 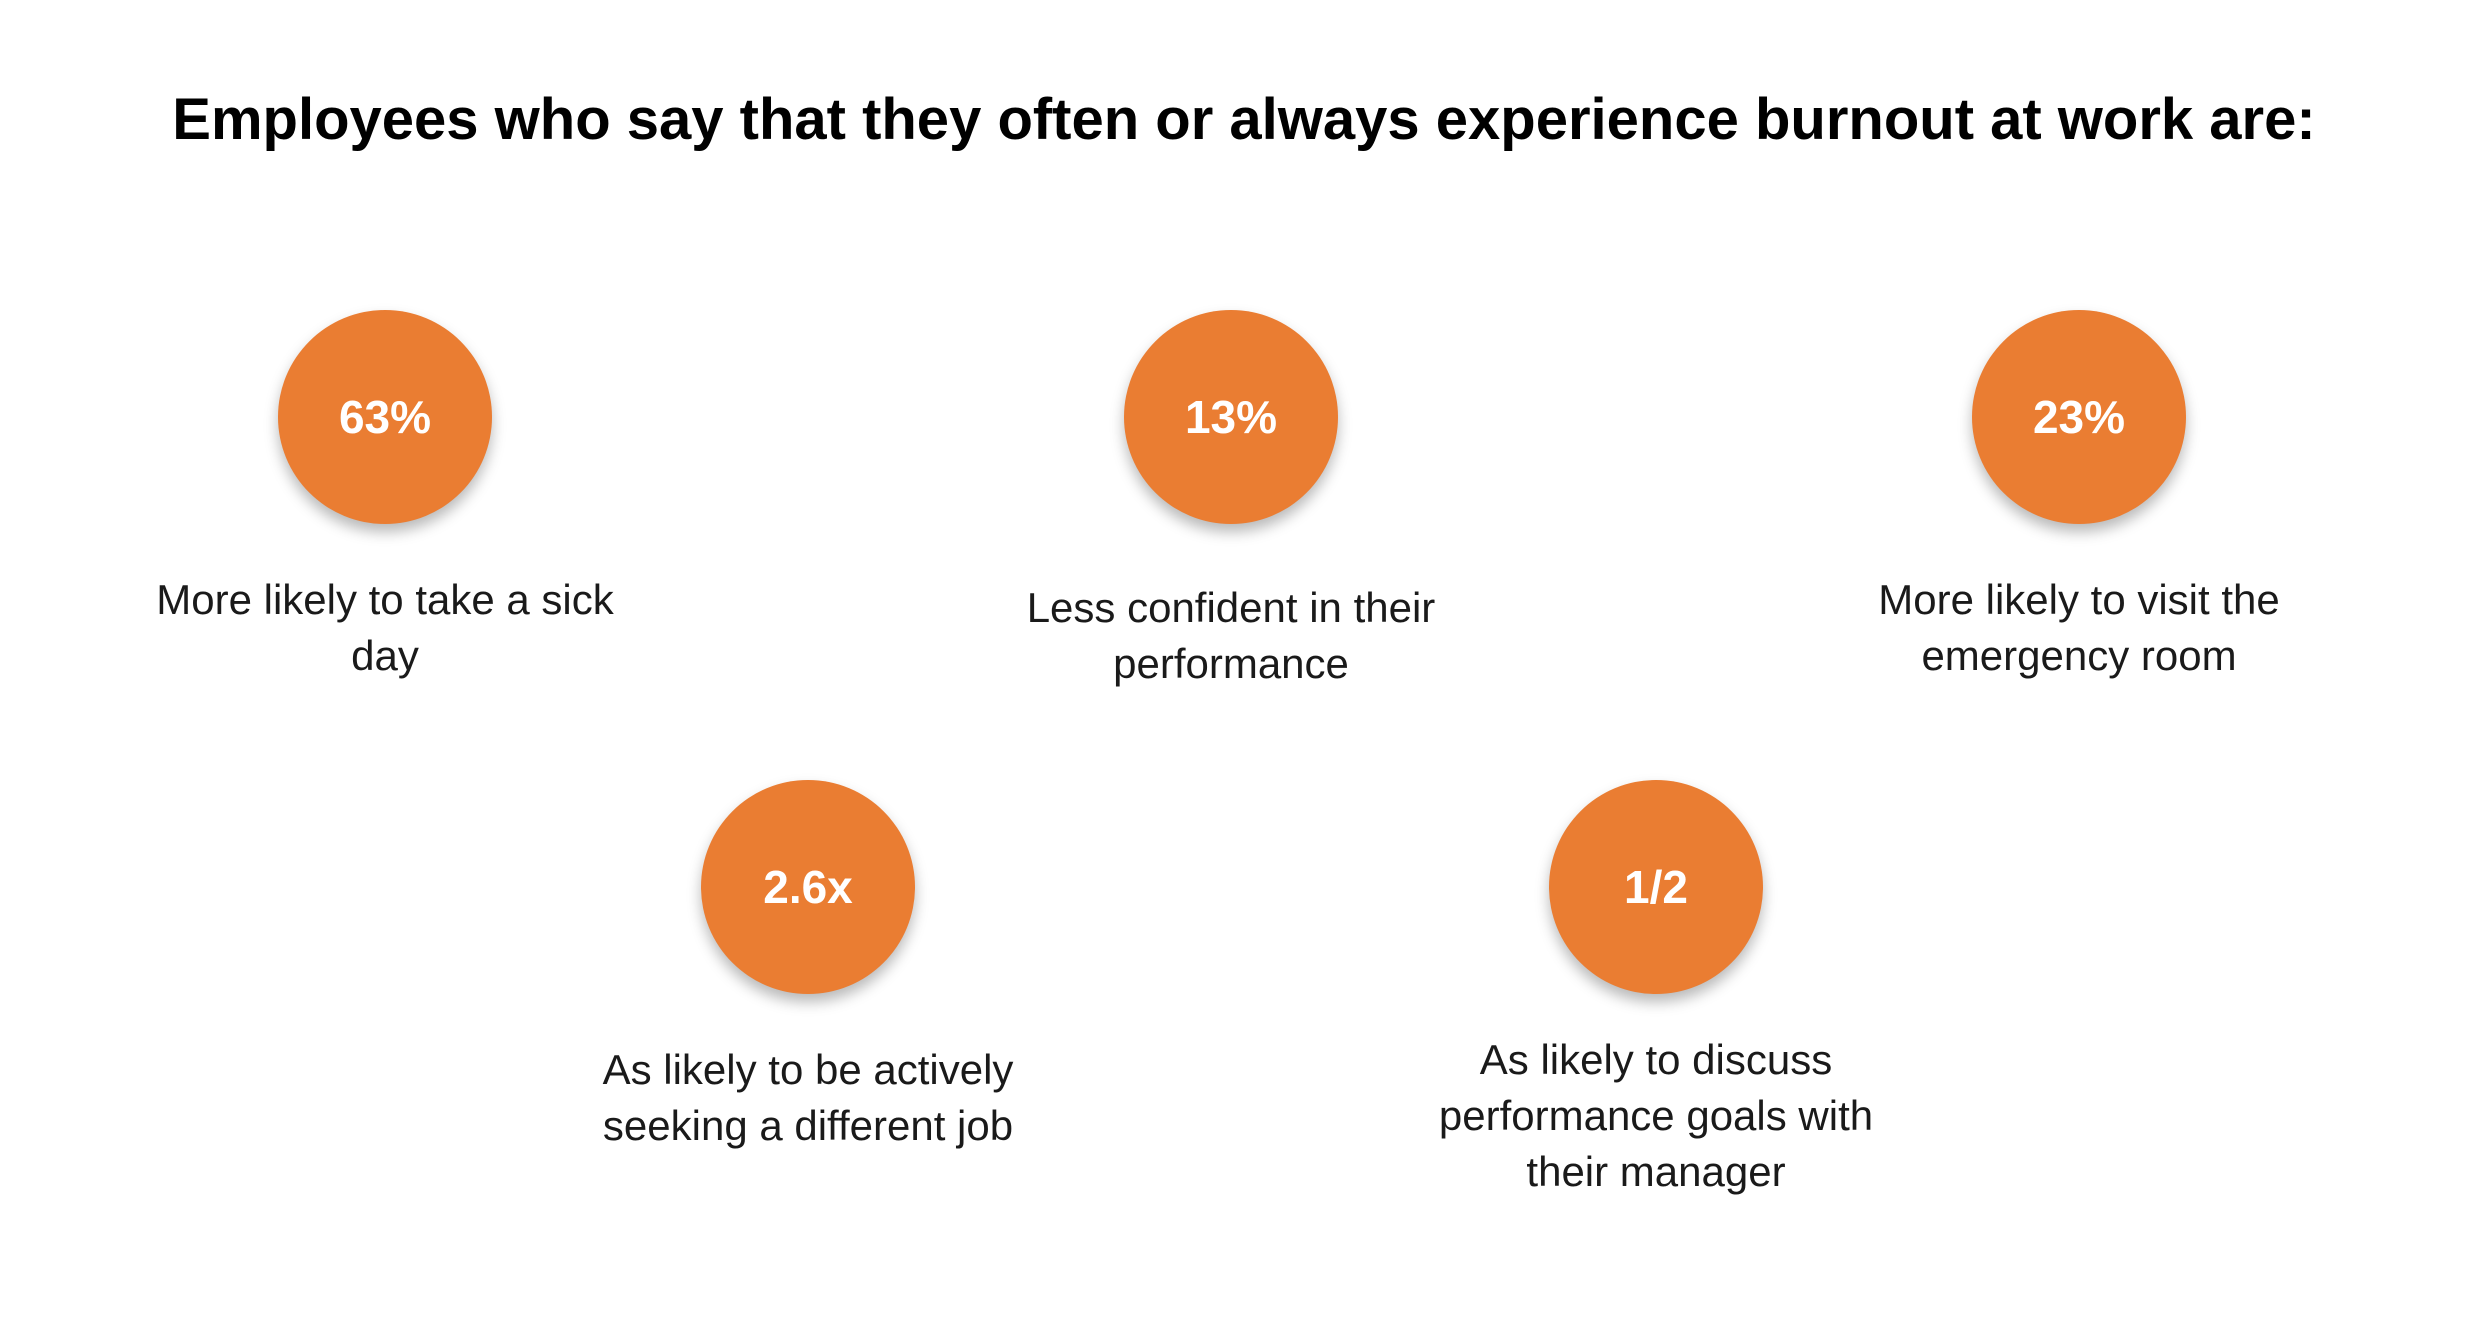 I want to click on stat-circle: 1/2, so click(x=1656, y=887).